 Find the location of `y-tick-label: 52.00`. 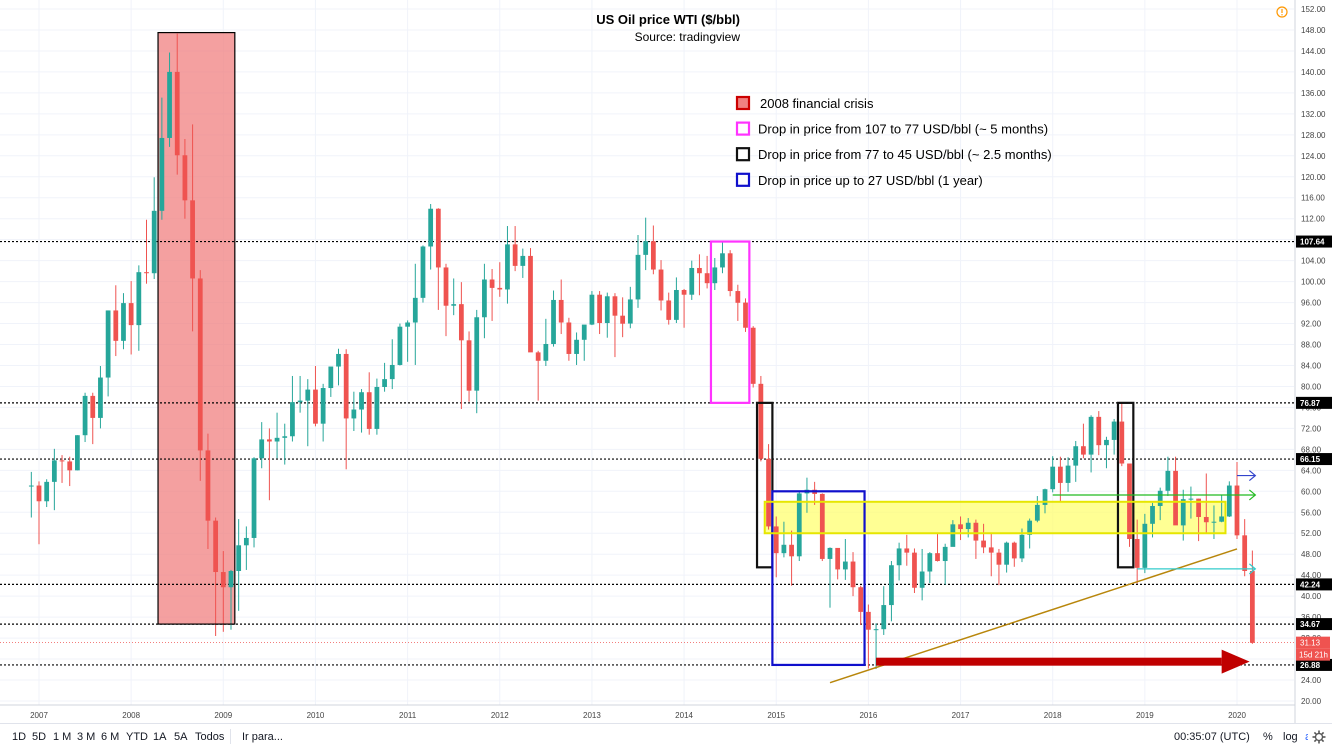

y-tick-label: 52.00 is located at coordinates (1311, 533).